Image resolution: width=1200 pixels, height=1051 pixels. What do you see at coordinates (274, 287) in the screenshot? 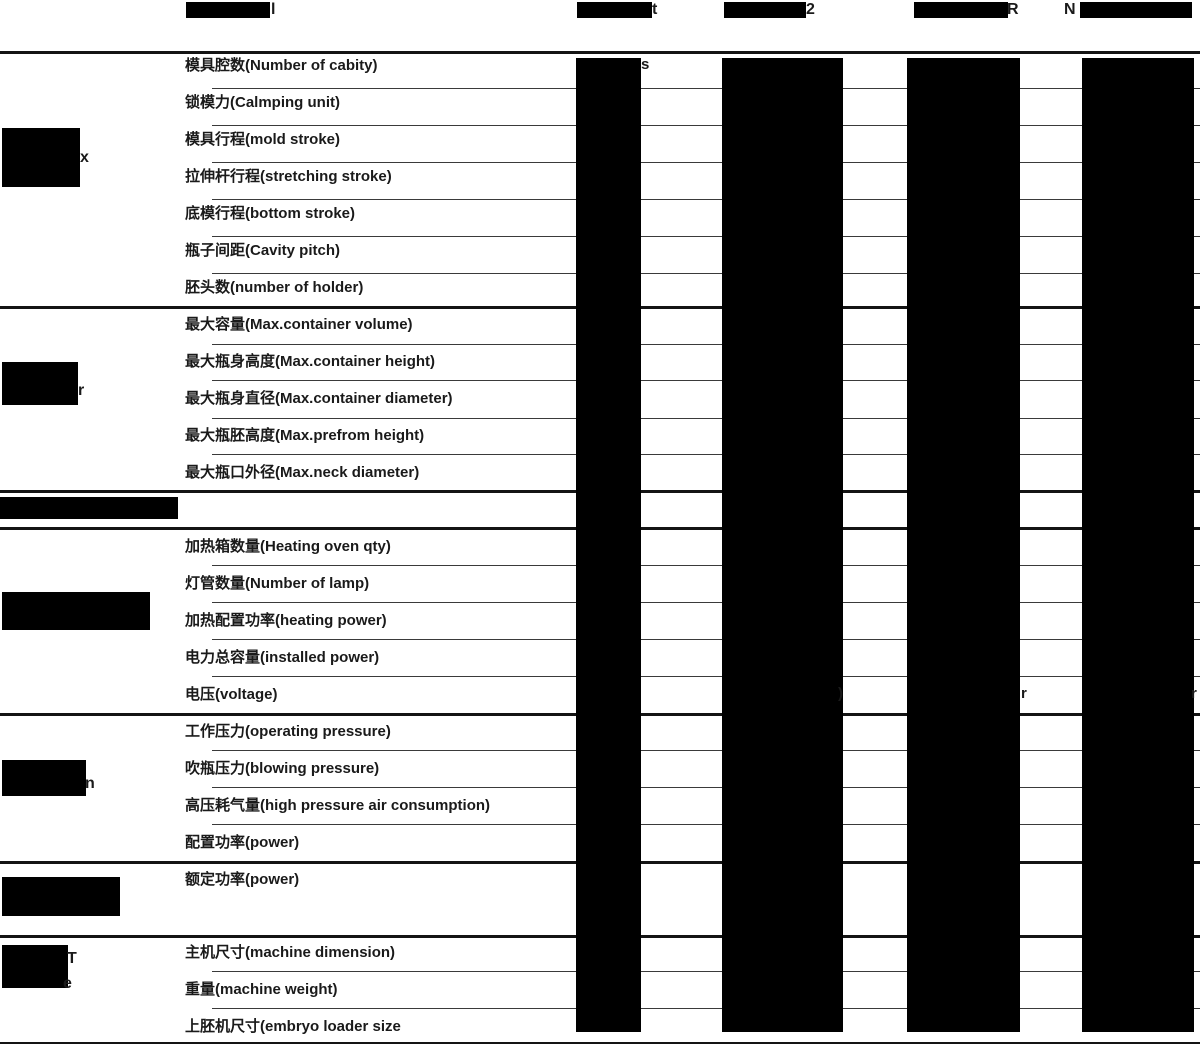
I see `row-label: 胚头数(number of holder)` at bounding box center [274, 287].